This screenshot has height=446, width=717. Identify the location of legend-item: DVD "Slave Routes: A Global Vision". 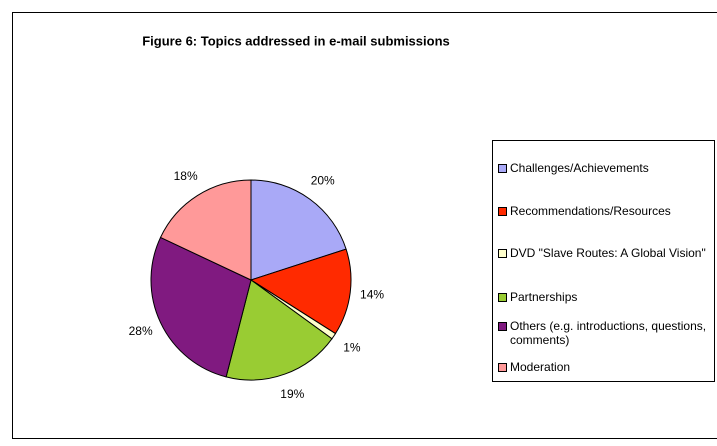
(605, 253).